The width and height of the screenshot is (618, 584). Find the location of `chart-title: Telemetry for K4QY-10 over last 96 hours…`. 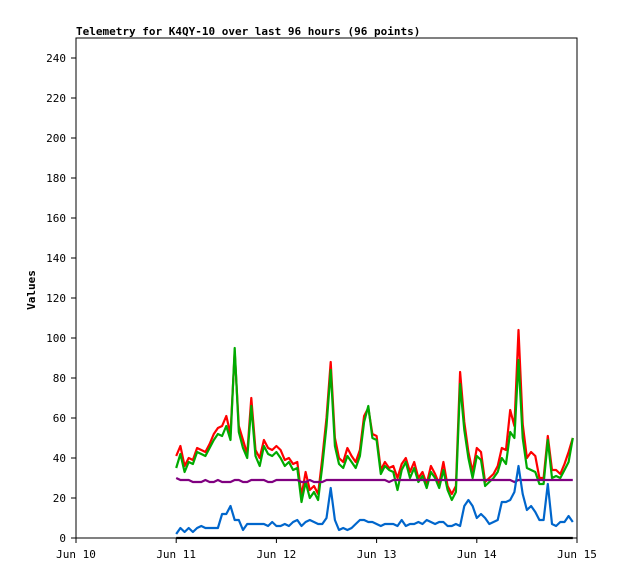

chart-title: Telemetry for K4QY-10 over last 96 hours… is located at coordinates (248, 31).